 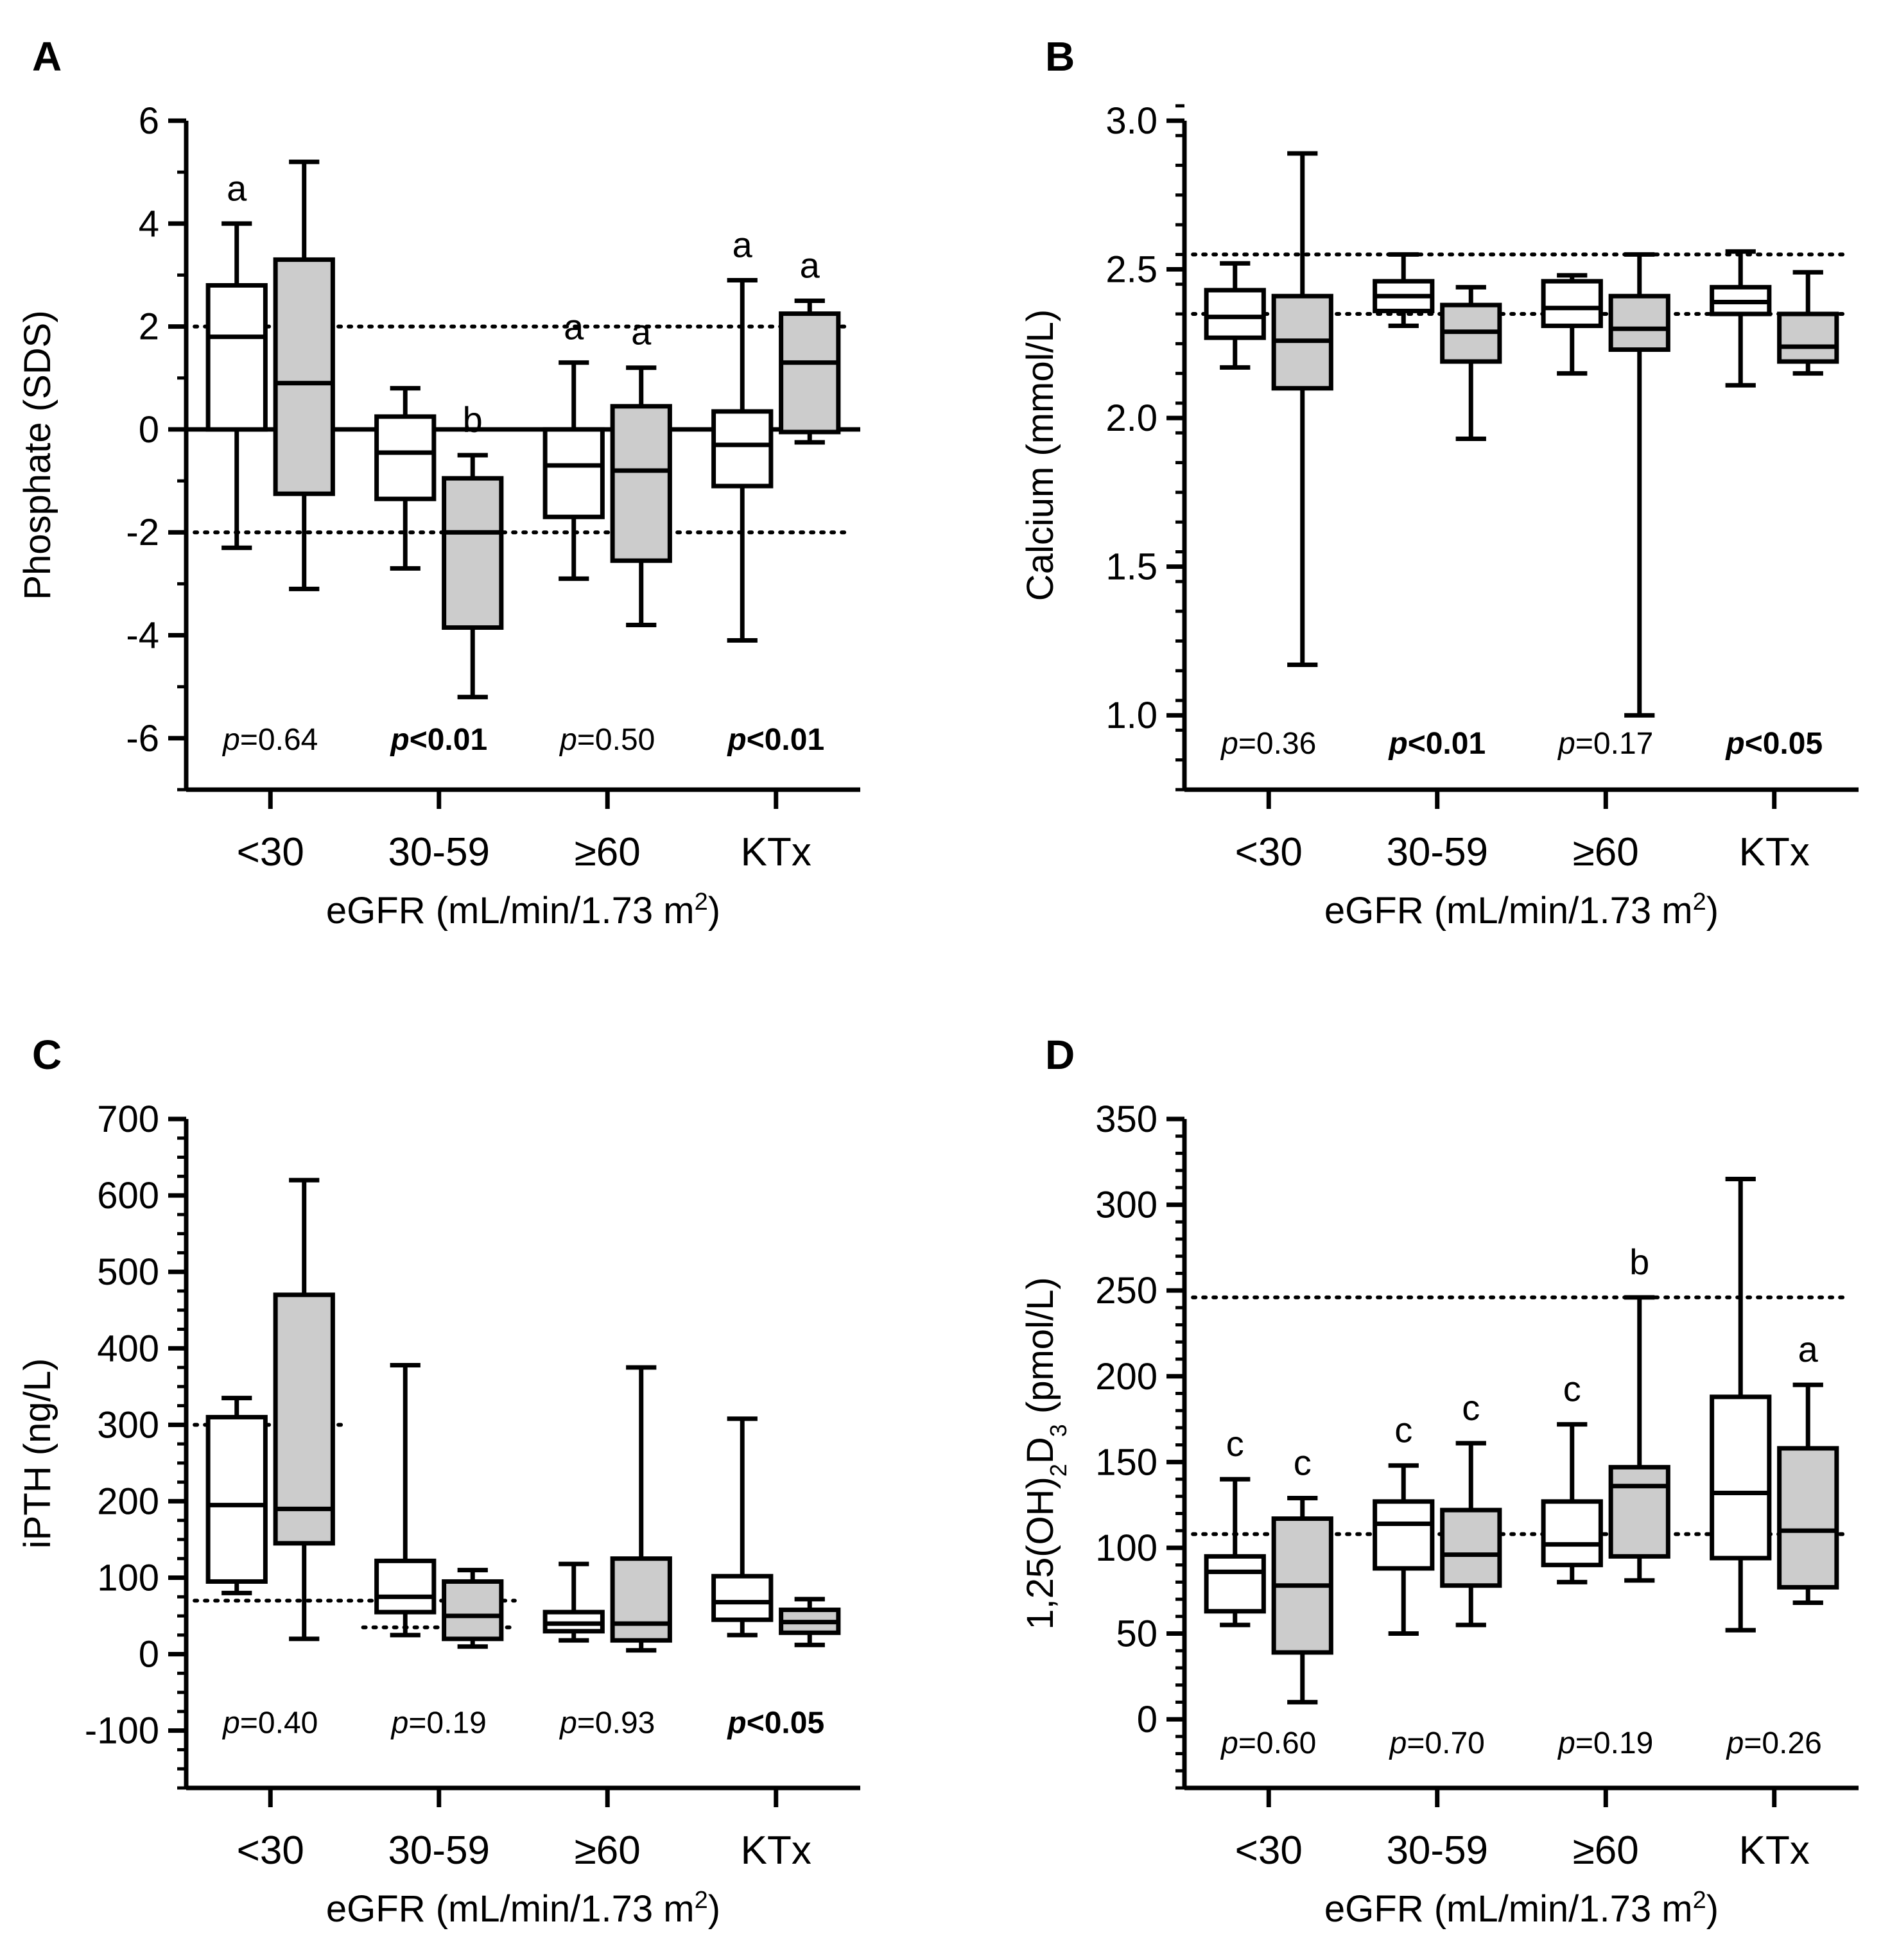 I want to click on y-tick-label: 2, so click(x=149, y=327).